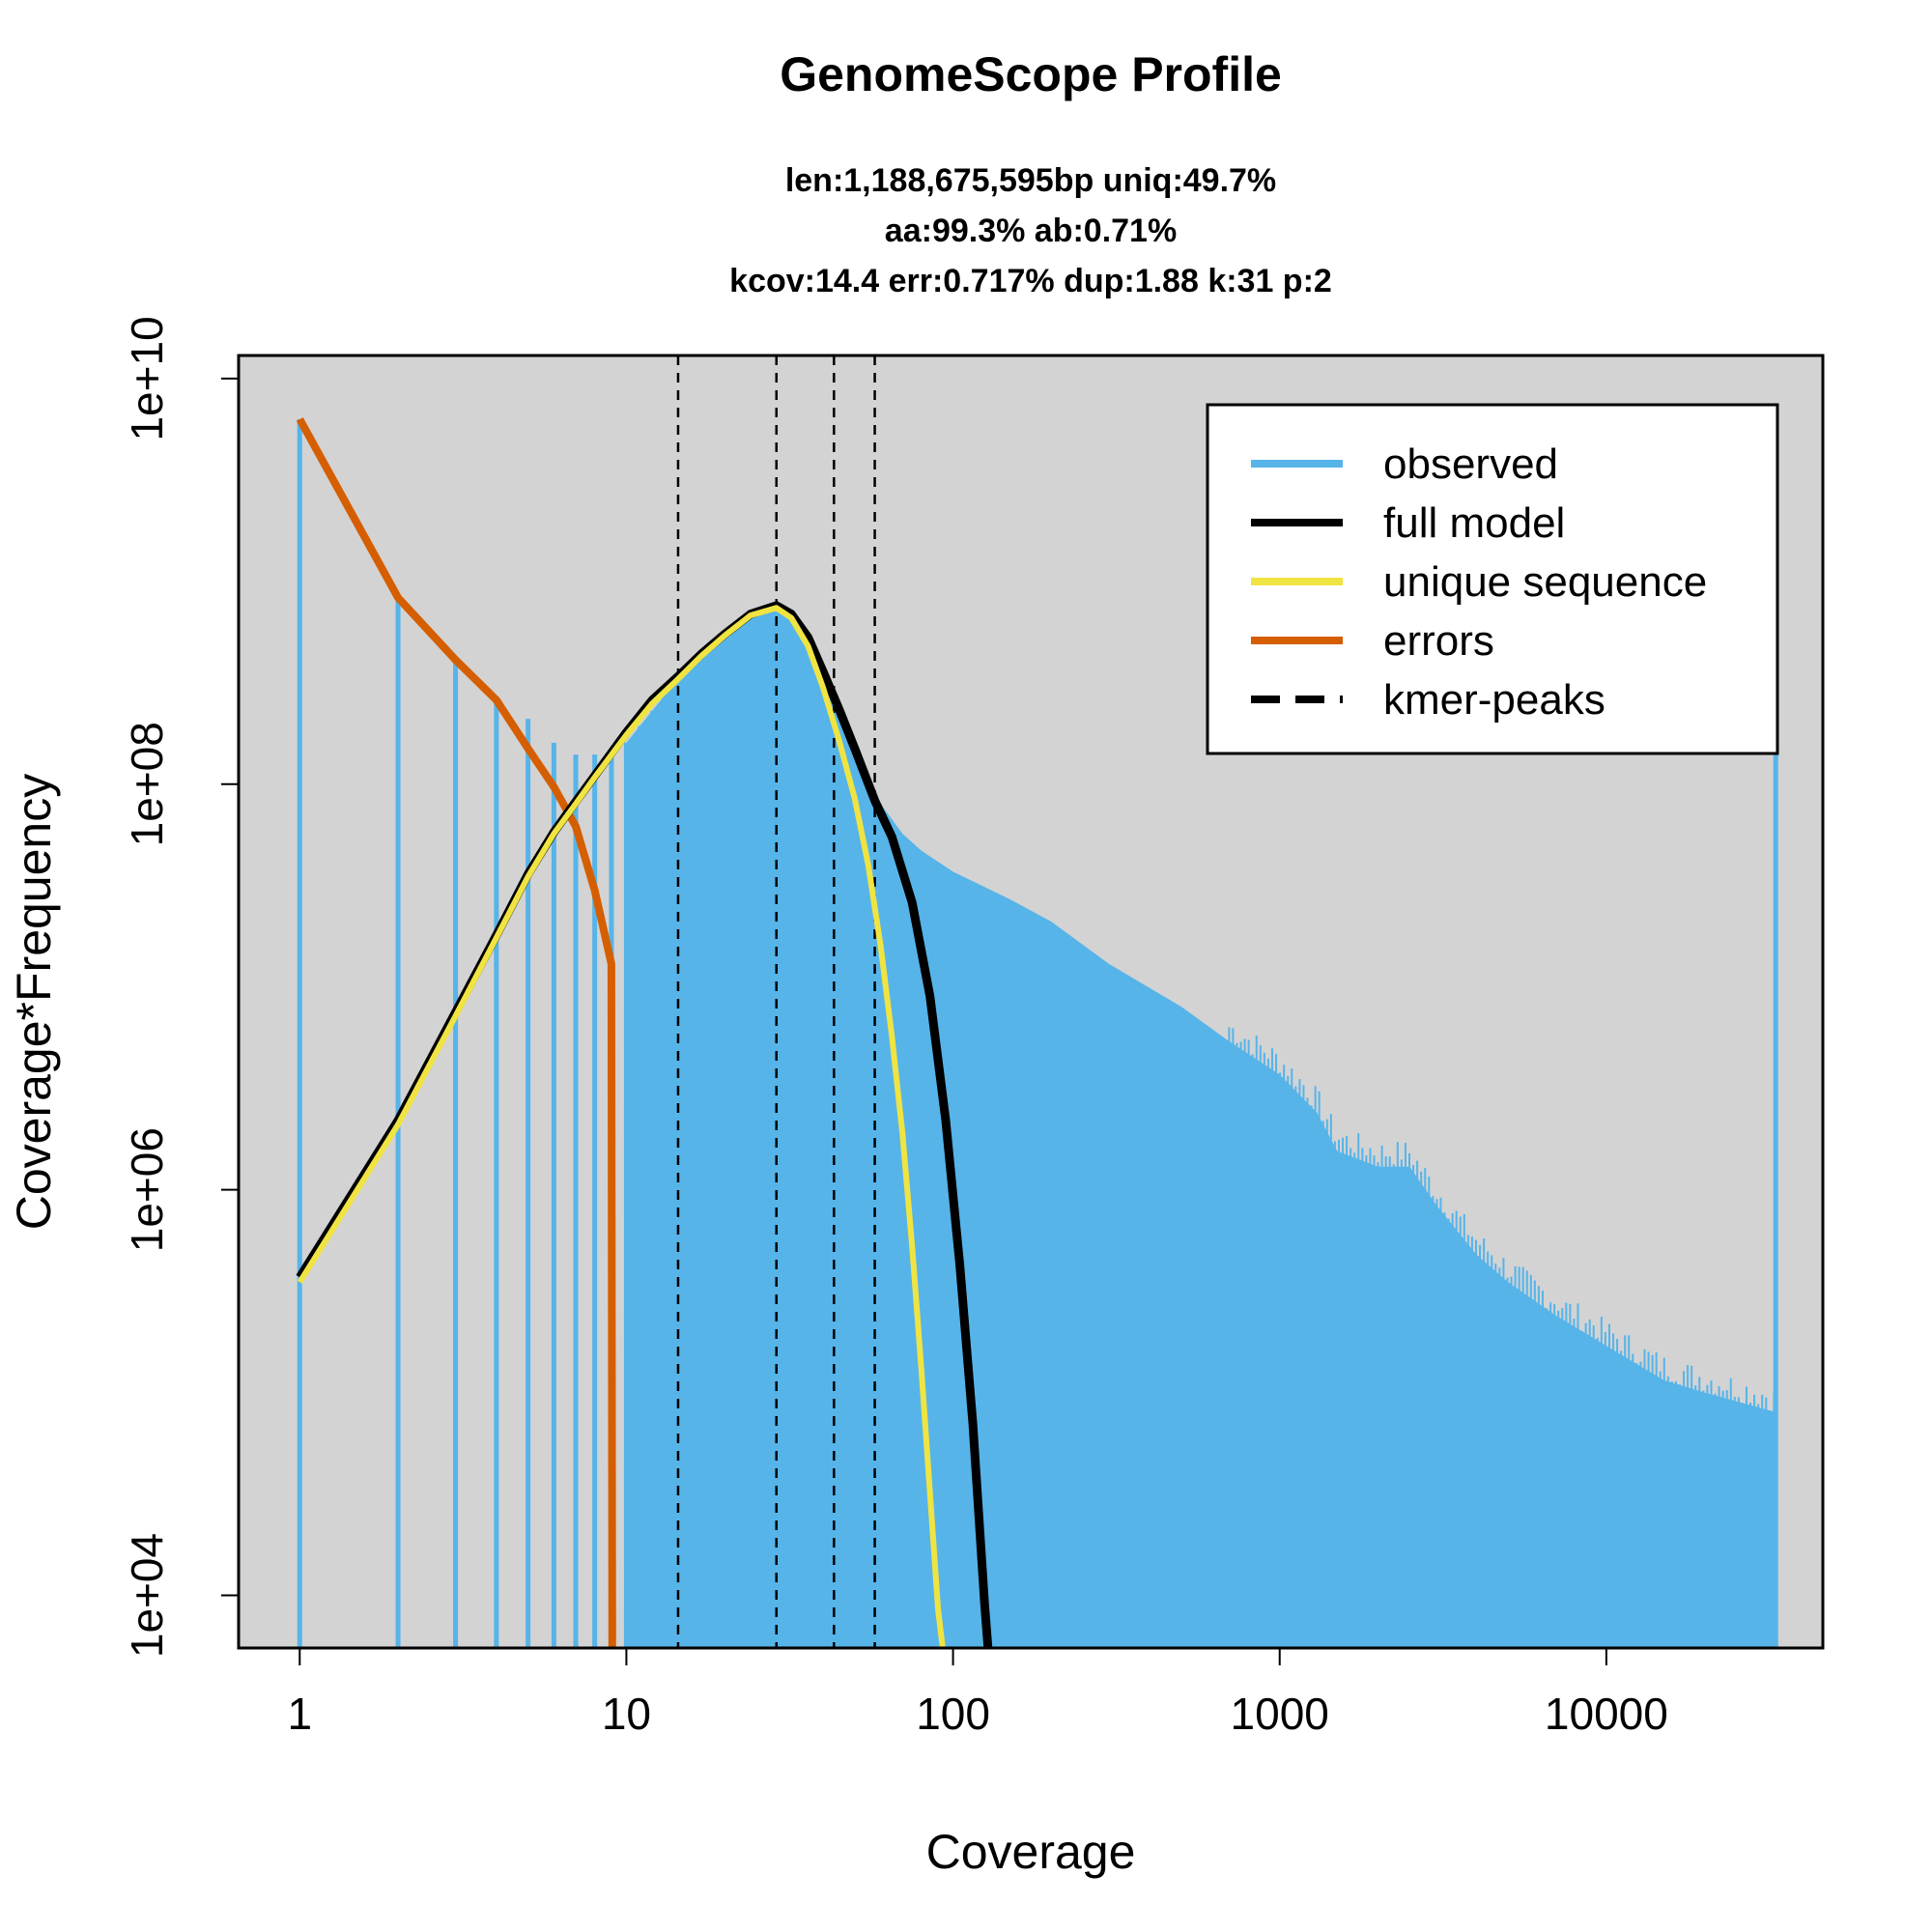 The height and width of the screenshot is (1932, 1932). Describe the element at coordinates (1030, 281) in the screenshot. I see `chart-subtitle-line-3: kcov:14.4 err:0.717% dup:1.88 k:31 p:2` at that location.